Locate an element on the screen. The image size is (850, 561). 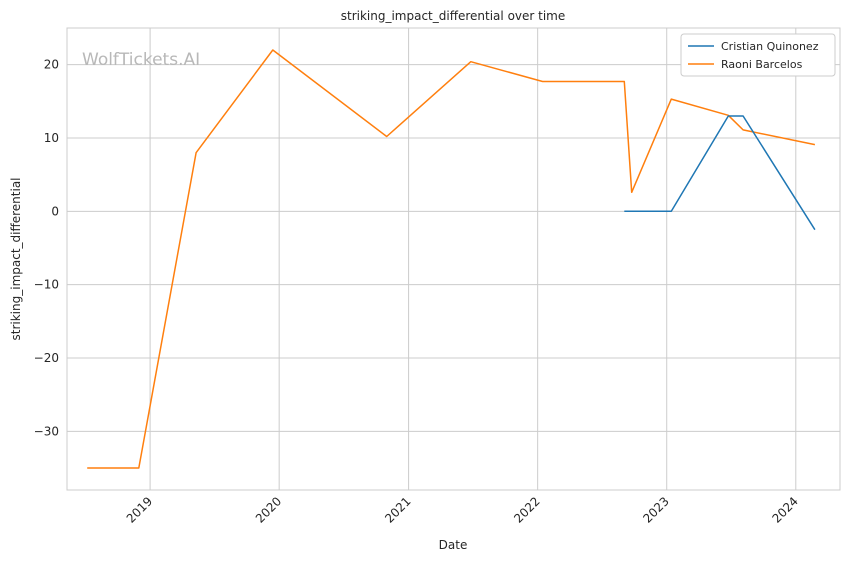
legend-label-cristian-quinonez: Cristian Quinonez is located at coordinates (770, 46).